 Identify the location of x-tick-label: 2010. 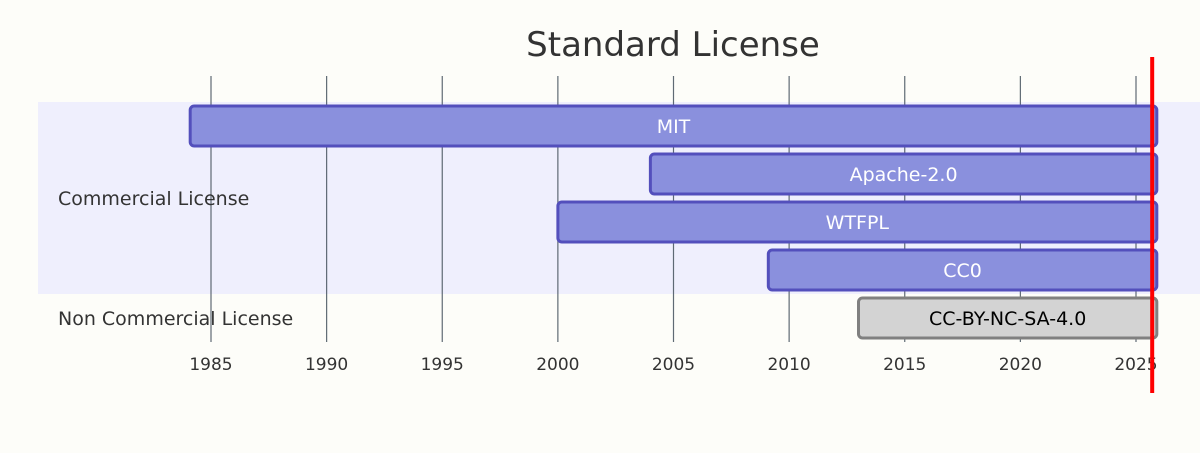
(788, 365).